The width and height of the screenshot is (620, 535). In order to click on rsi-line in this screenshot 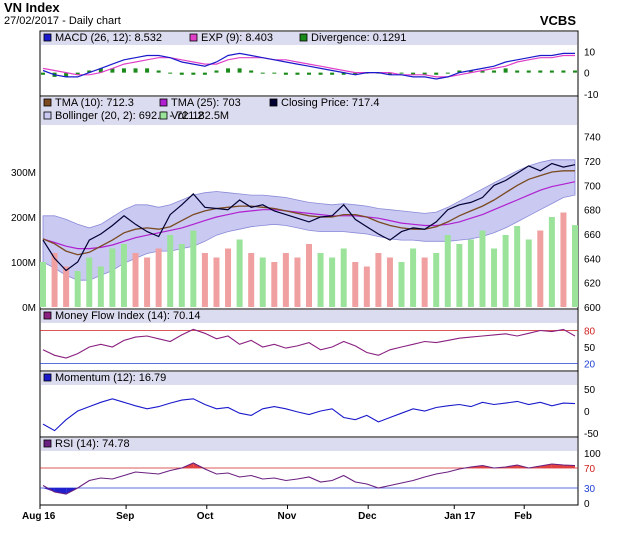, I will do `click(309, 478)`.